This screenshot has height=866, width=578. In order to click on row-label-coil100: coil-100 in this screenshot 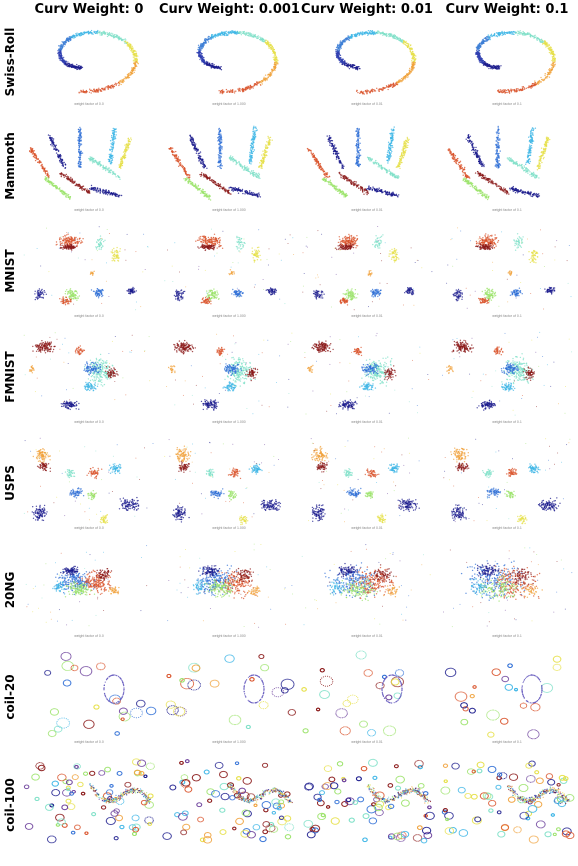, I will do `click(10, 805)`.